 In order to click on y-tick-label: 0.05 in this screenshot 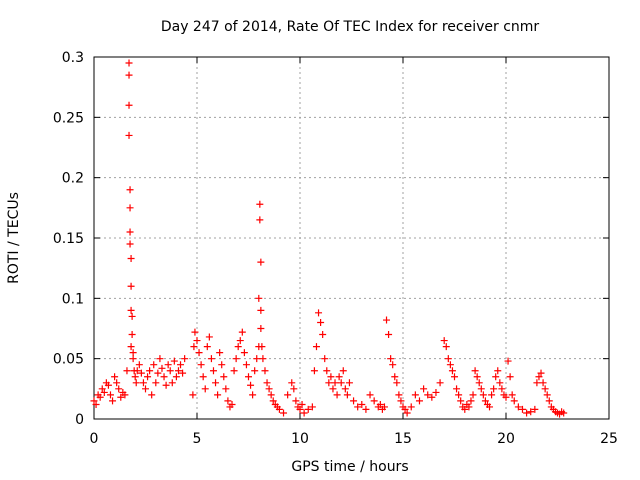, I will do `click(68, 360)`.